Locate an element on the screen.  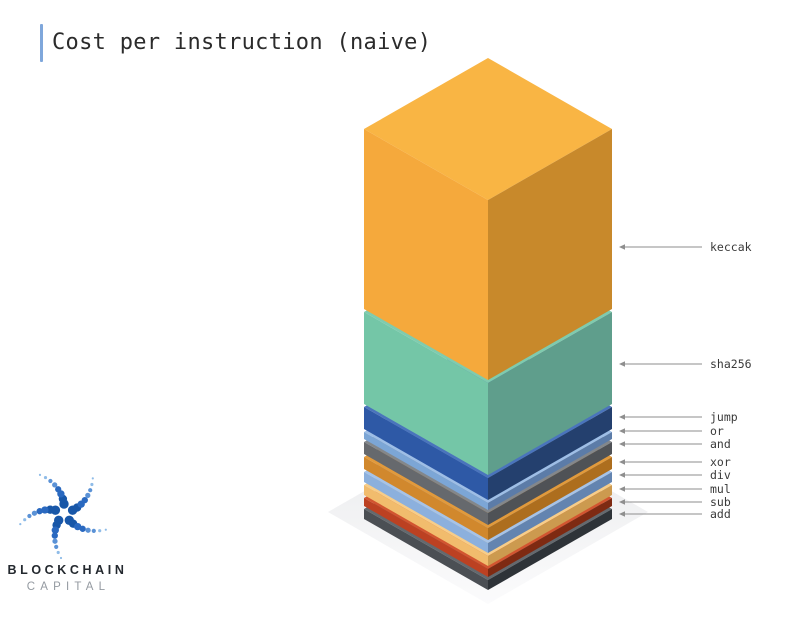
segment-left-face-sha256 is located at coordinates (426, 393).